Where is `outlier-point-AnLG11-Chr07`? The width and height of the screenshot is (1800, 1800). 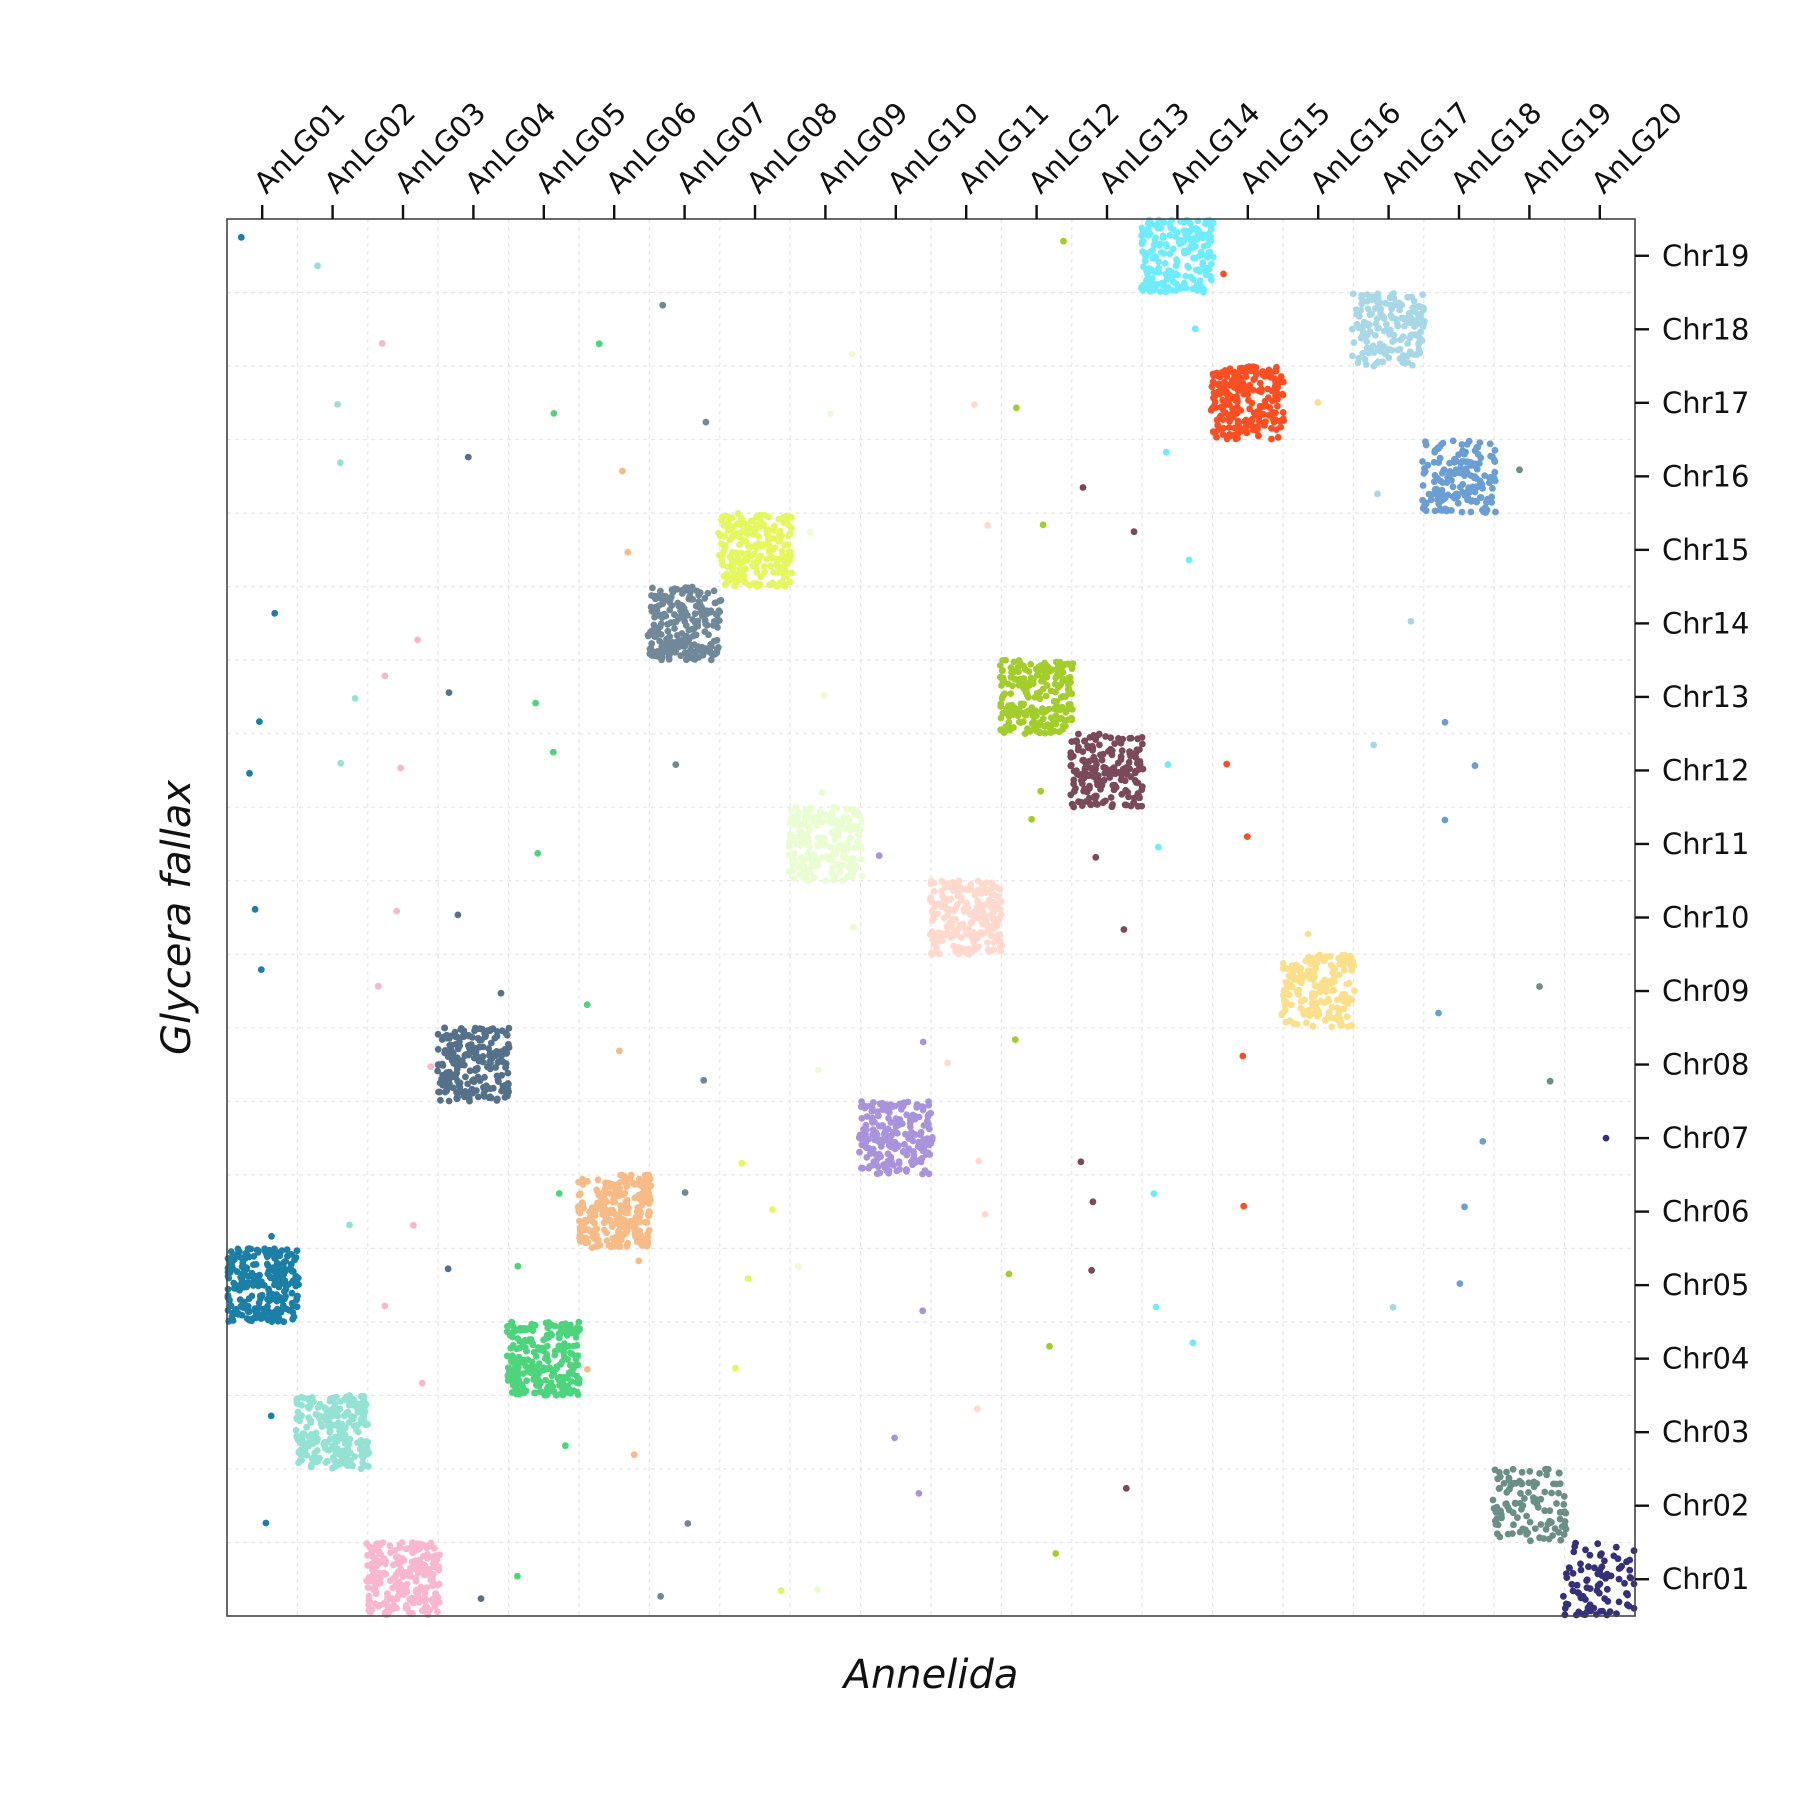 outlier-point-AnLG11-Chr07 is located at coordinates (979, 1161).